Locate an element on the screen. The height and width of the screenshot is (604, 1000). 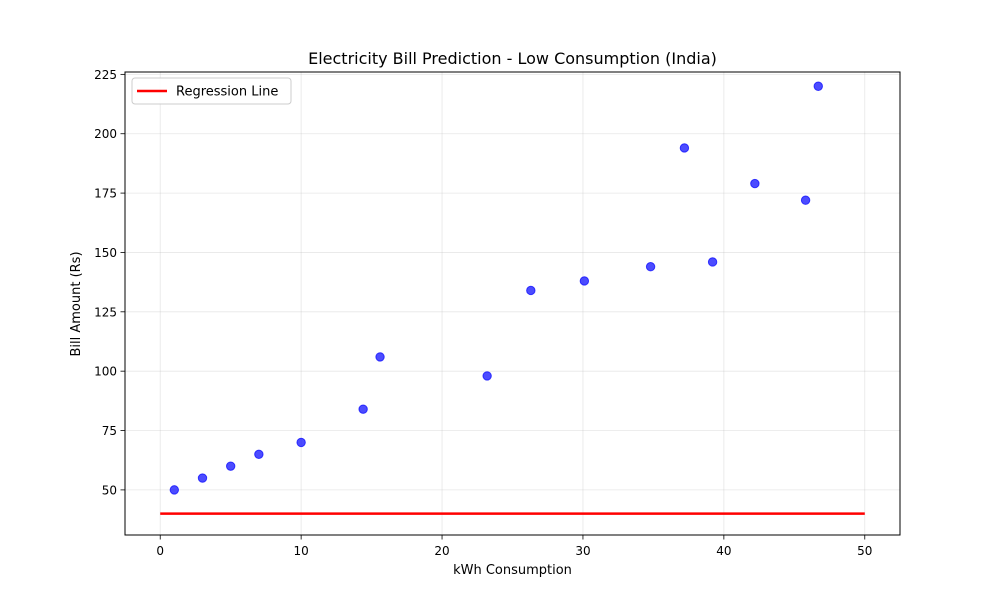
x-tick-label: 50 is located at coordinates (864, 551).